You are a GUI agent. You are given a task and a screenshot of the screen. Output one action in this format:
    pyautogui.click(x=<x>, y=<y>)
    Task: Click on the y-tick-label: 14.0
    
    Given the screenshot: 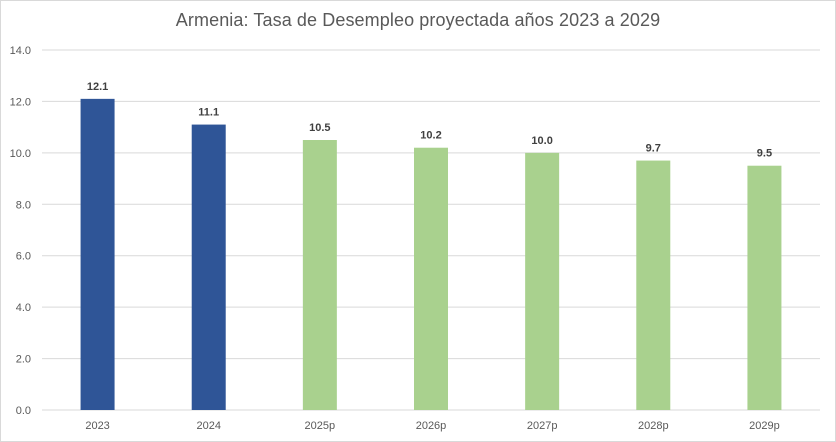 What is the action you would take?
    pyautogui.click(x=20, y=51)
    